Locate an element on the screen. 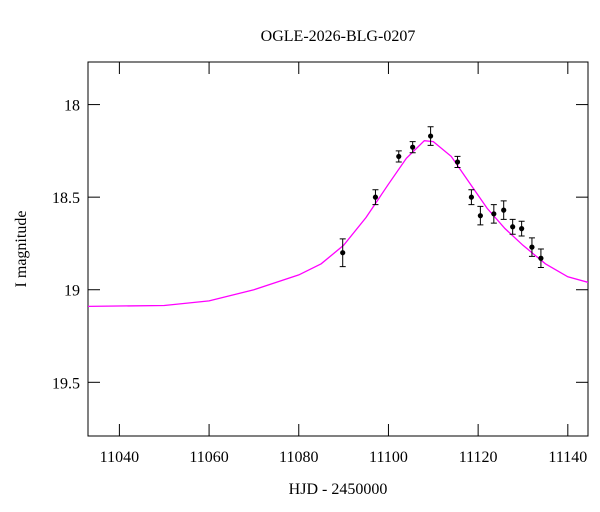  x-tick-label: 11080 is located at coordinates (298, 457).